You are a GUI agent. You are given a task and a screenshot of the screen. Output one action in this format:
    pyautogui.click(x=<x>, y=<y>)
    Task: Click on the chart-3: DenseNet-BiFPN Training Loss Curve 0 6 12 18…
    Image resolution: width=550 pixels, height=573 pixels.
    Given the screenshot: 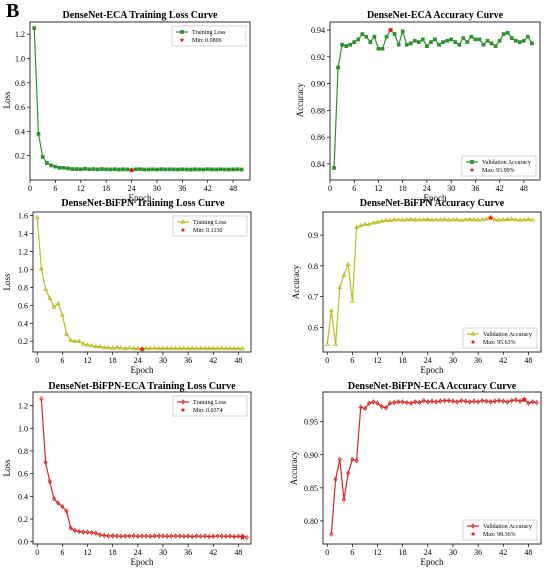 What is the action you would take?
    pyautogui.click(x=127, y=286)
    